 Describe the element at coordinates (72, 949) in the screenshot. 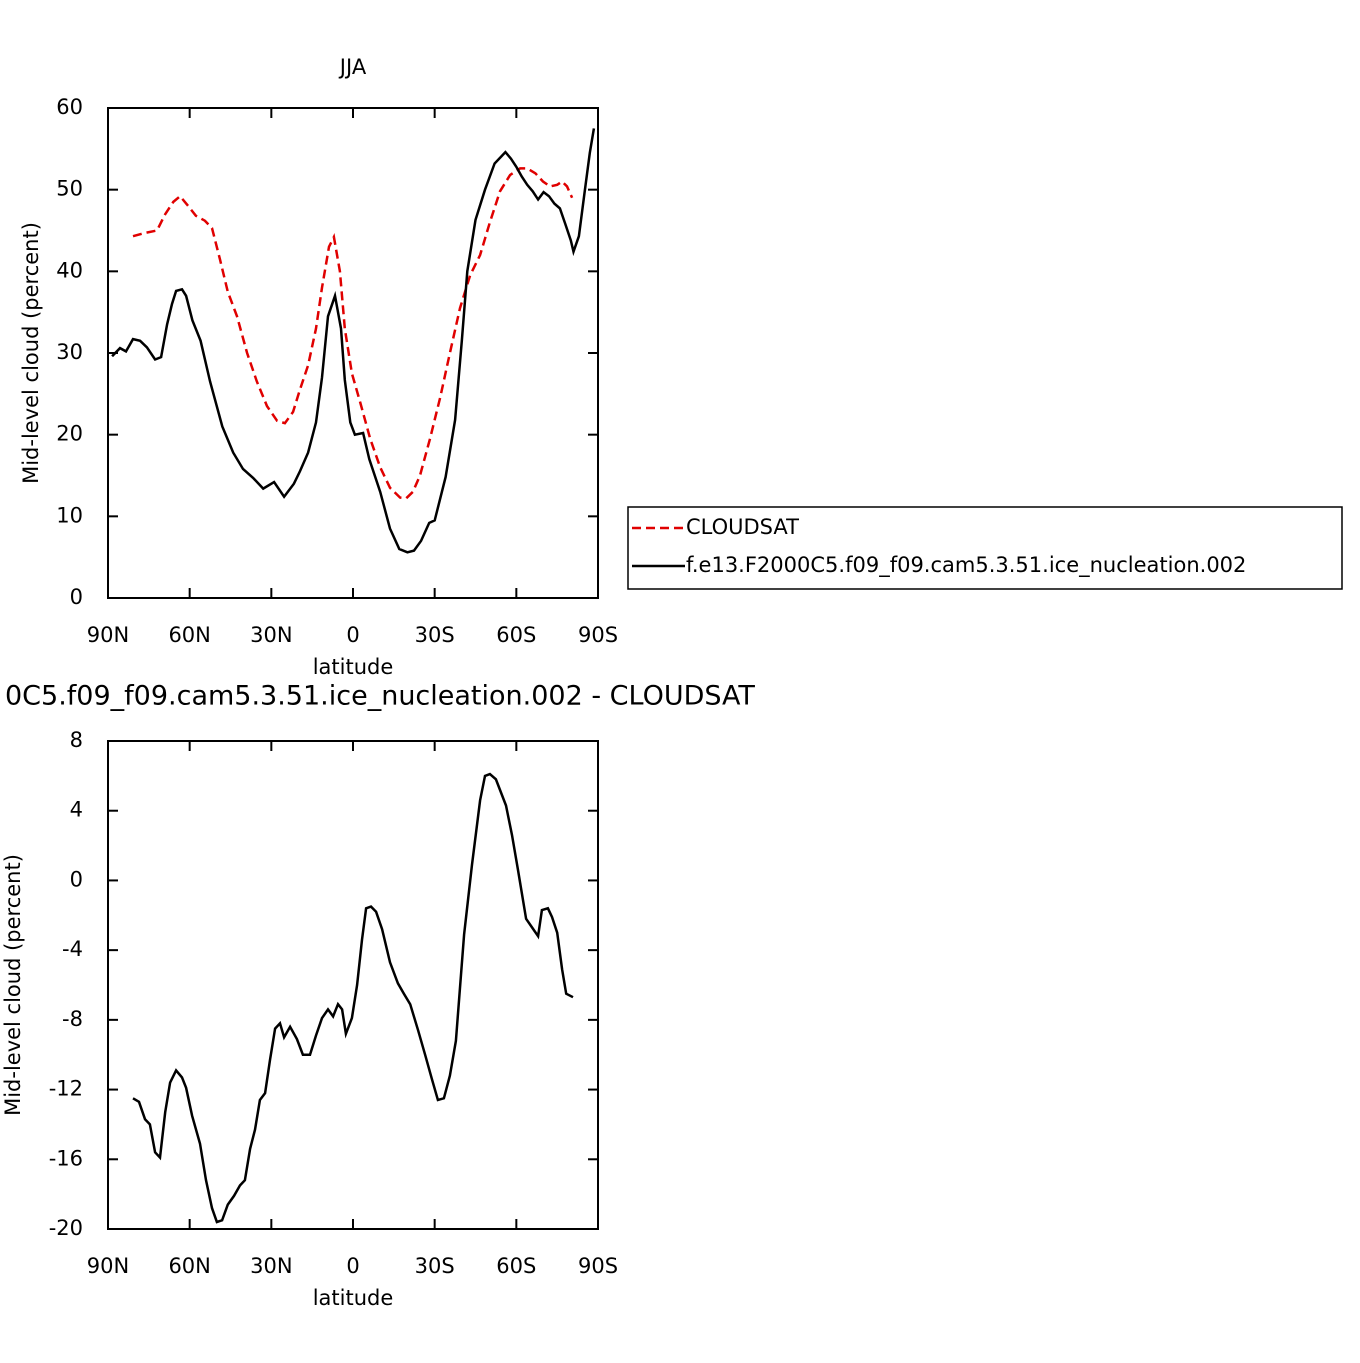

I see `y-tick-label: -4` at that location.